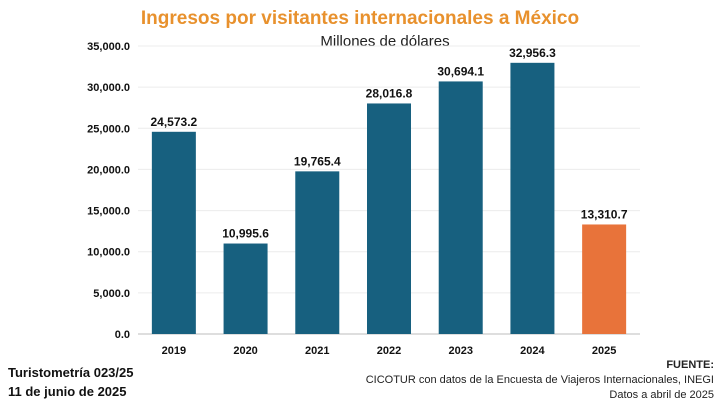  What do you see at coordinates (460, 71) in the screenshot?
I see `data-label-2023: 30,694.1` at bounding box center [460, 71].